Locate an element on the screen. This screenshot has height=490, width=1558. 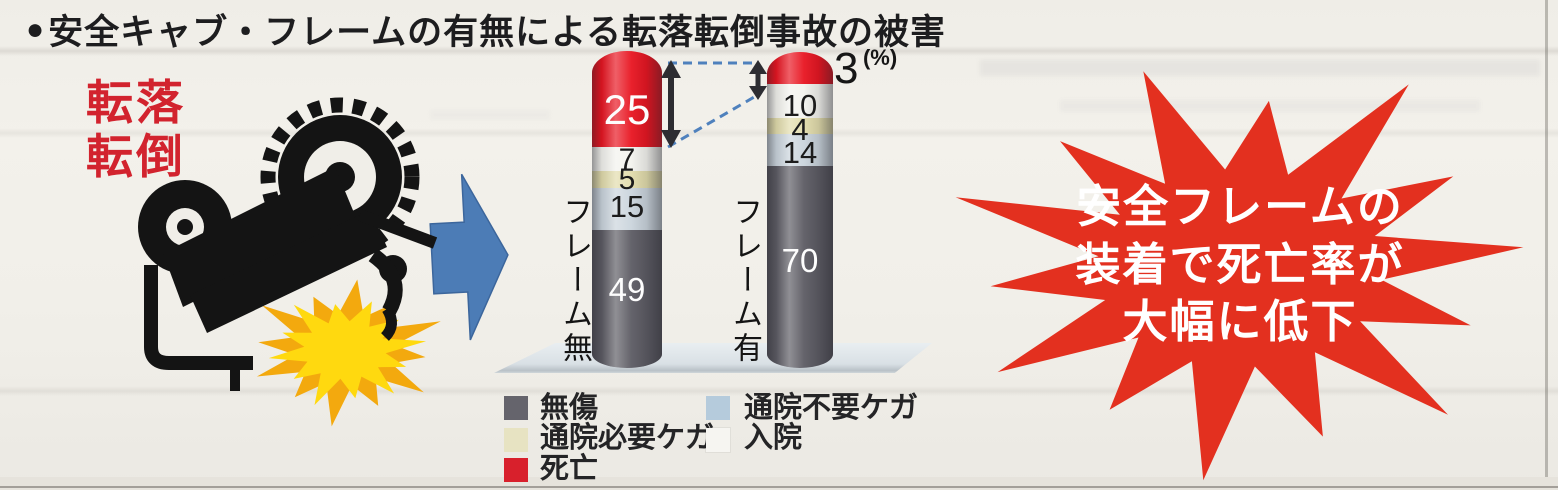
value-death-present: 3 (%) is located at coordinates (865, 69).